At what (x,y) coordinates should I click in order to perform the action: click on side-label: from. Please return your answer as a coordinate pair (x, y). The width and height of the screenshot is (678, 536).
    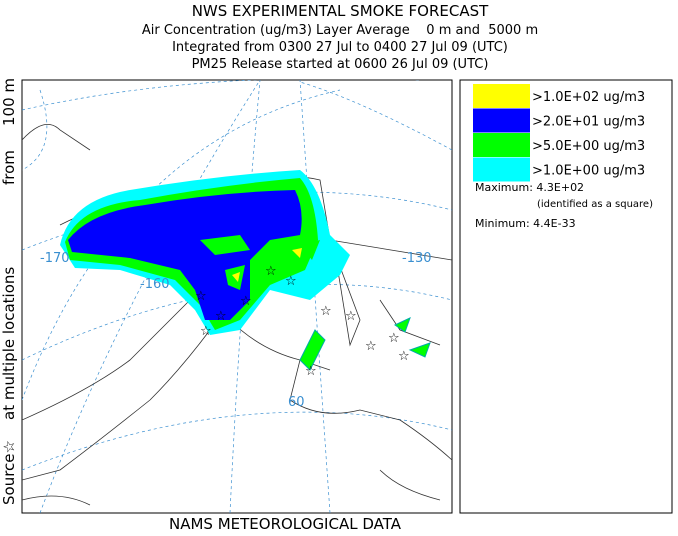
    Looking at the image, I should click on (9, 167).